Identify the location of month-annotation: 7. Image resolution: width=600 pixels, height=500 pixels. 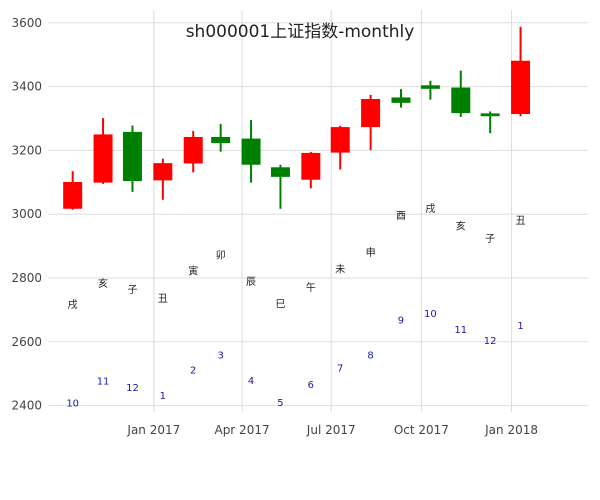
(340, 368).